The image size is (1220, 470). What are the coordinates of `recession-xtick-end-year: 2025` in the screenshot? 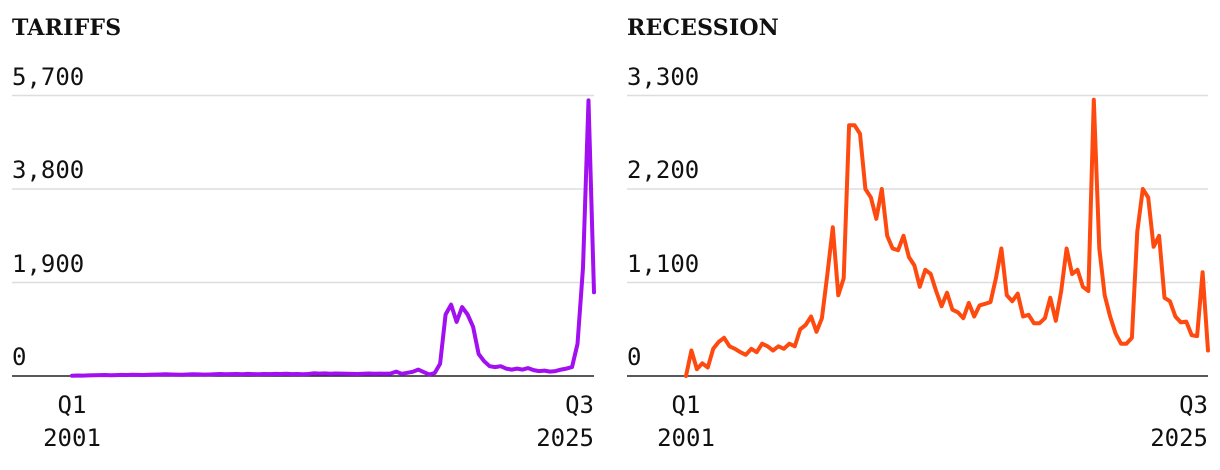 It's located at (1179, 438).